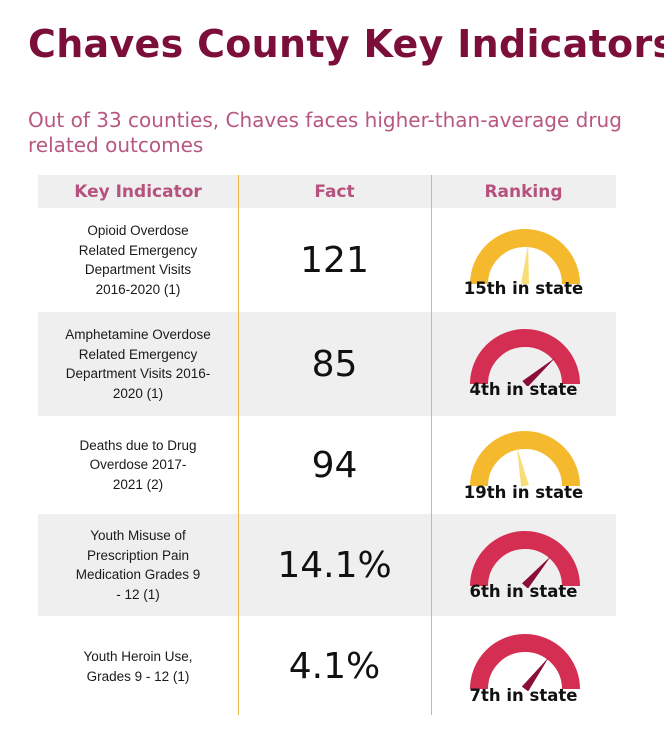  What do you see at coordinates (138, 191) in the screenshot?
I see `header-indicator: Key Indicator` at bounding box center [138, 191].